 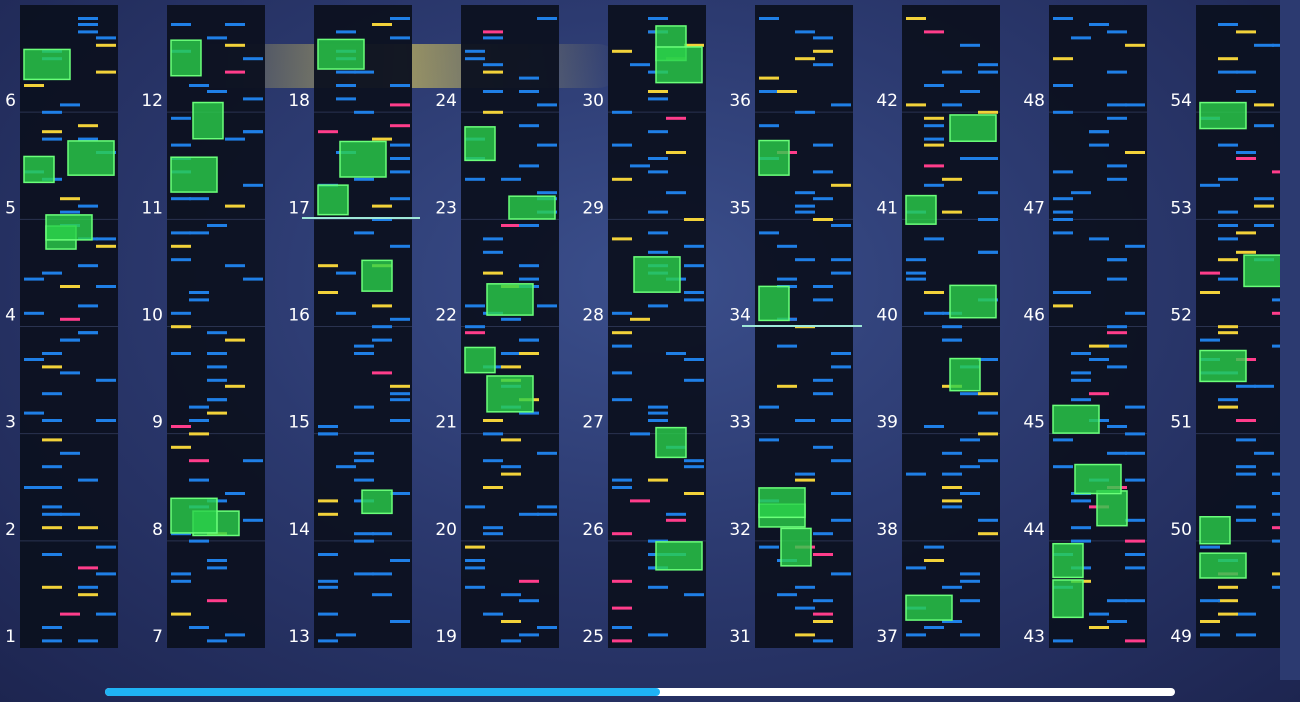 What do you see at coordinates (446, 423) in the screenshot?
I see `measure-number: 21` at bounding box center [446, 423].